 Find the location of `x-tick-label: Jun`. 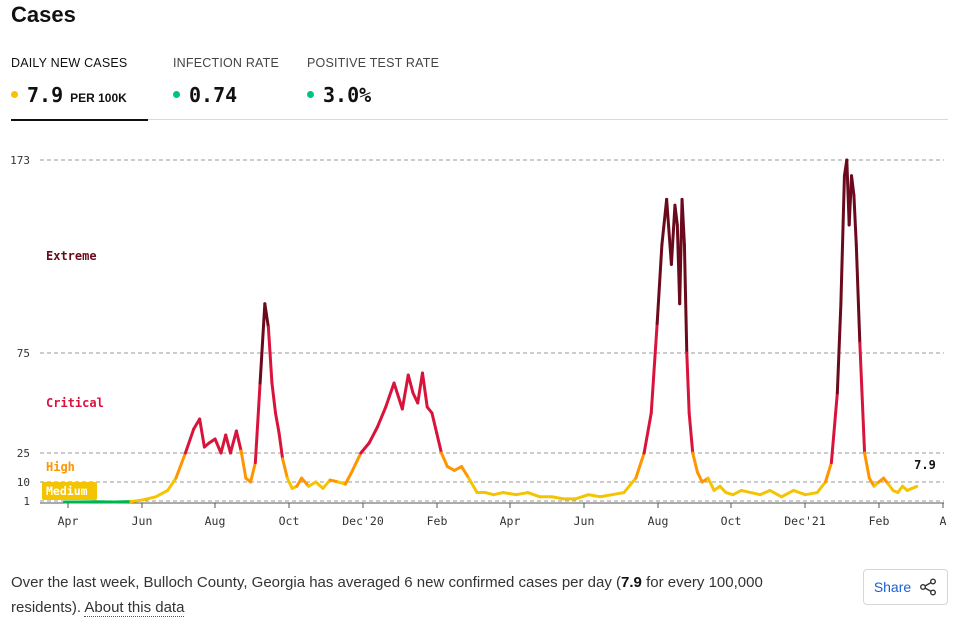

x-tick-label: Jun is located at coordinates (584, 521).